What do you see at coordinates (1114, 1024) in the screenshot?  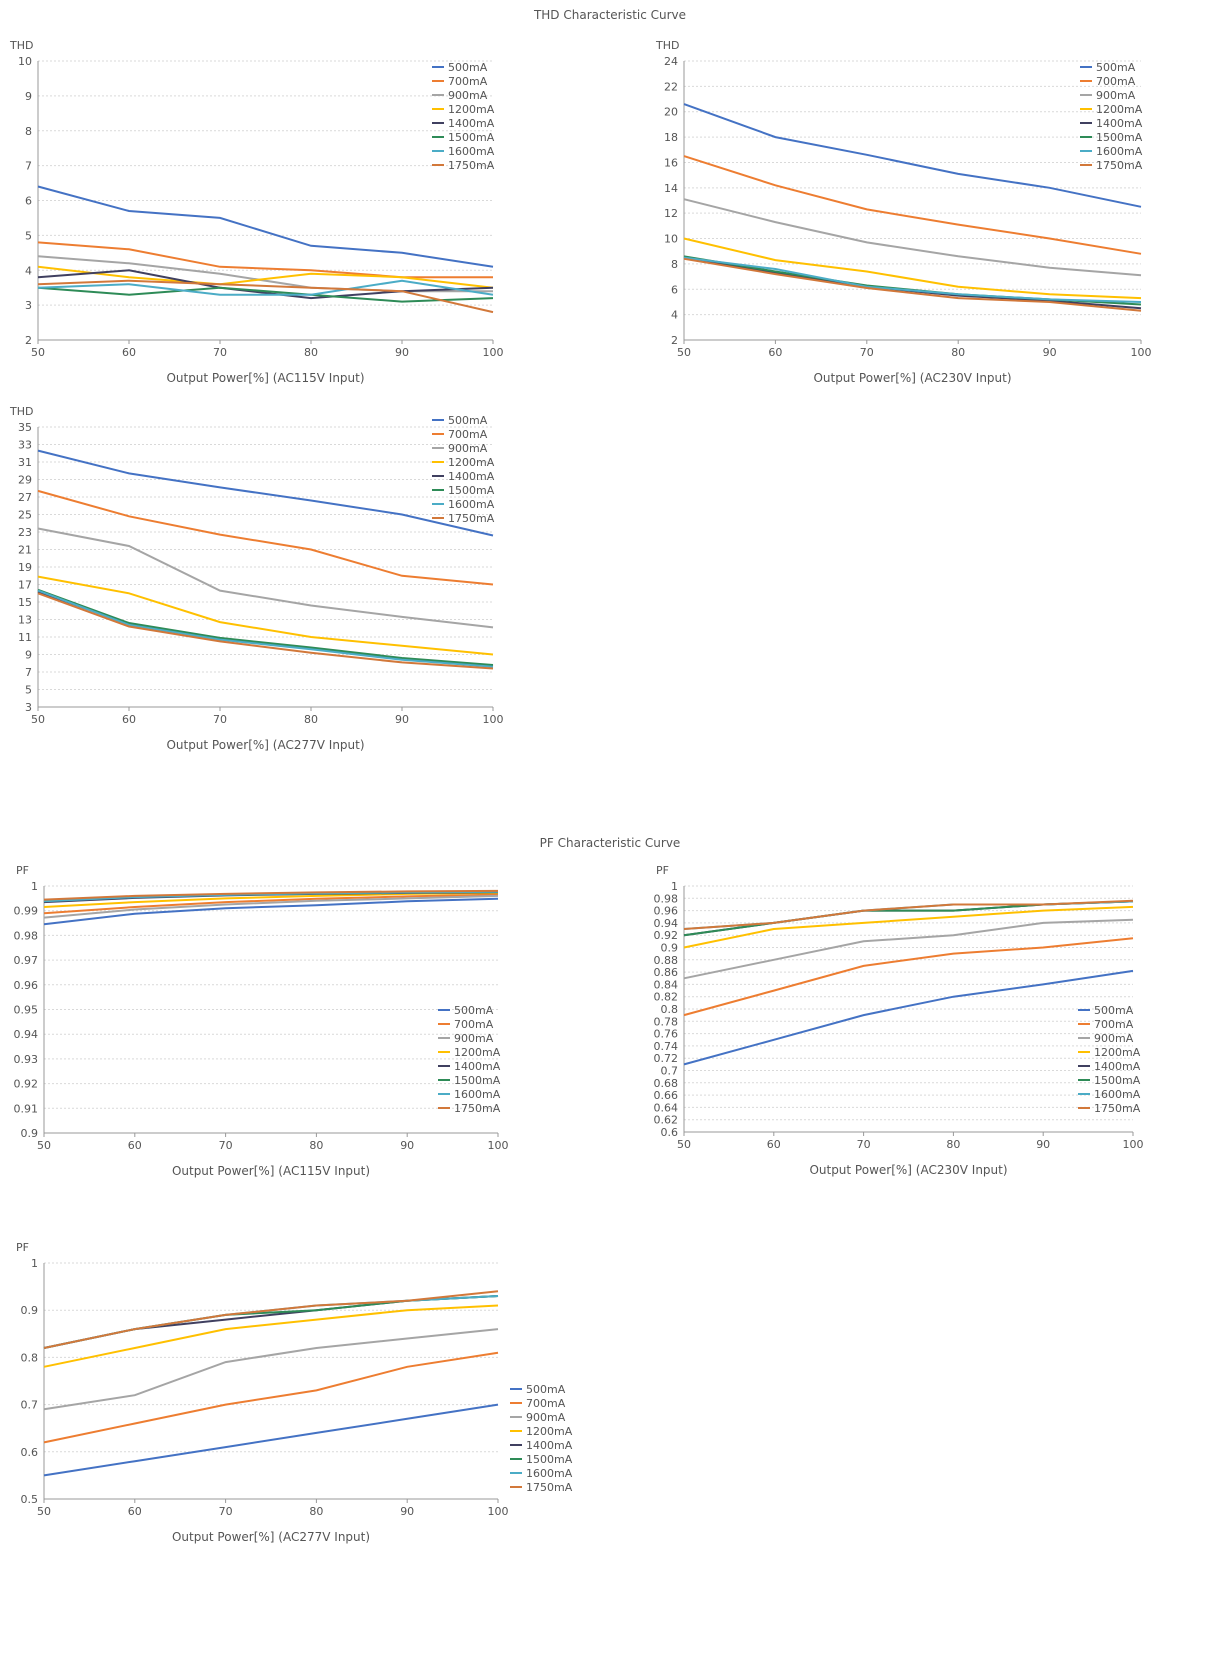 I see `legend-label: 700mA` at bounding box center [1114, 1024].